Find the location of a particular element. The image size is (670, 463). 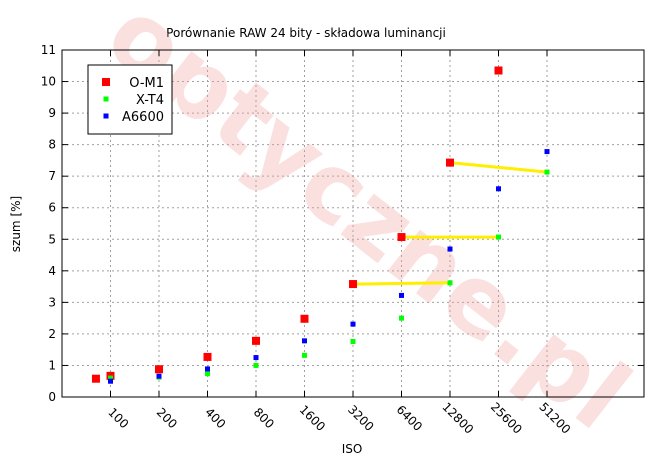

comparison-lines is located at coordinates (450, 223).